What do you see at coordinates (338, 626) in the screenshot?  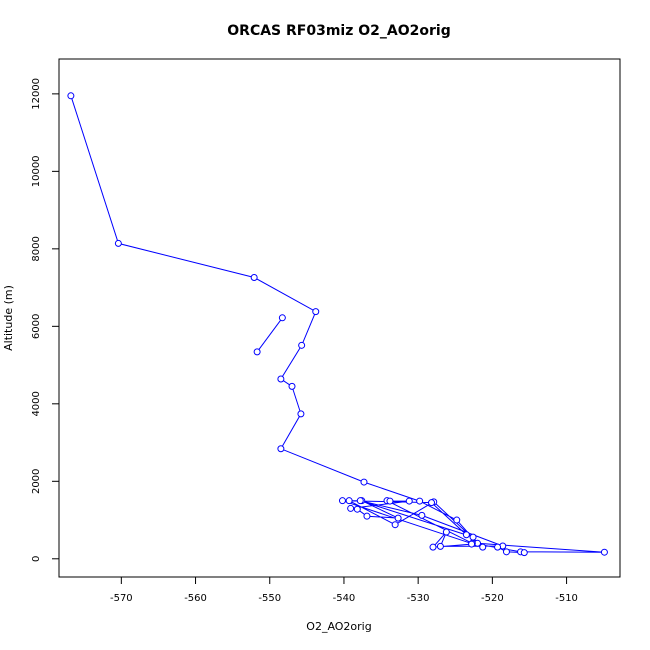 I see `x-axis-label: O2_AO2orig` at bounding box center [338, 626].